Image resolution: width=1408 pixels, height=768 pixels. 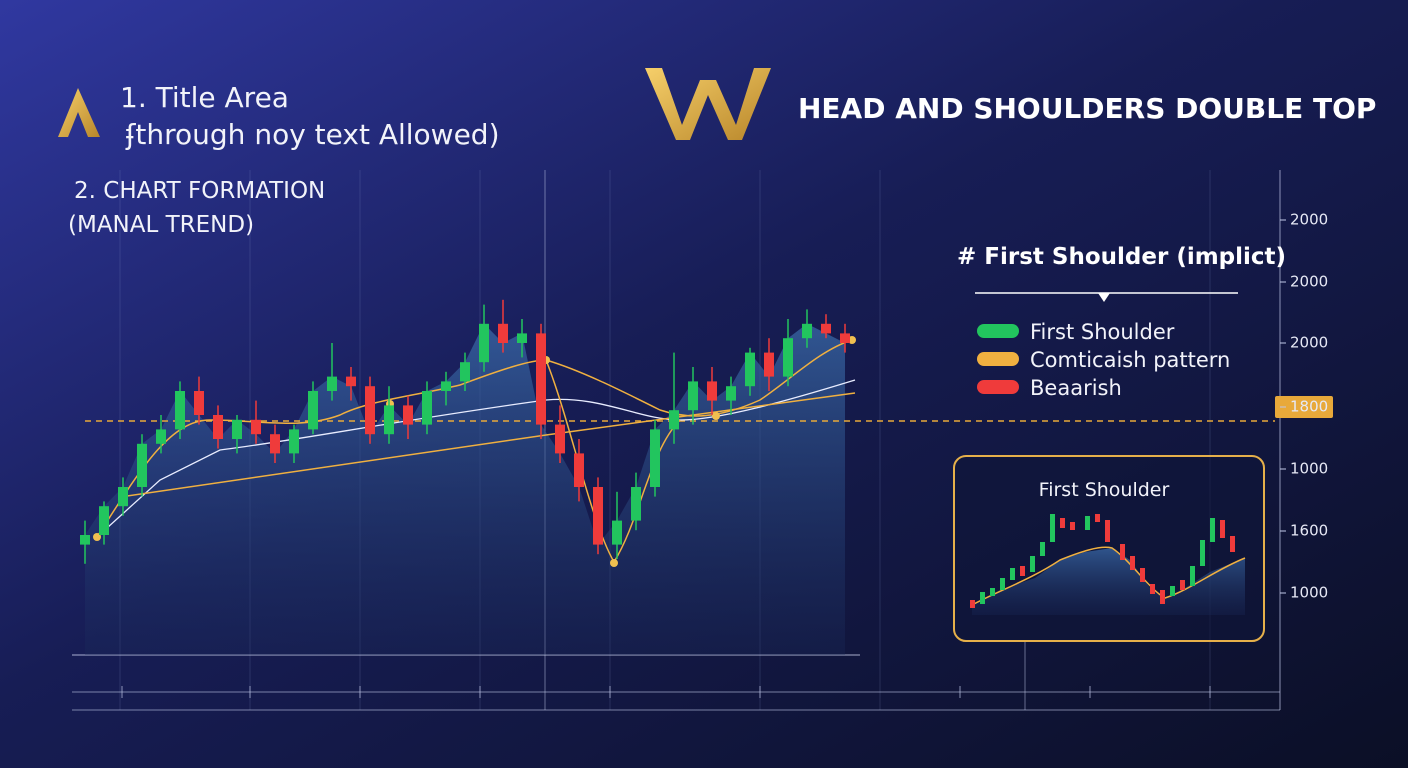 I want to click on inset-candles, so click(x=1102, y=561).